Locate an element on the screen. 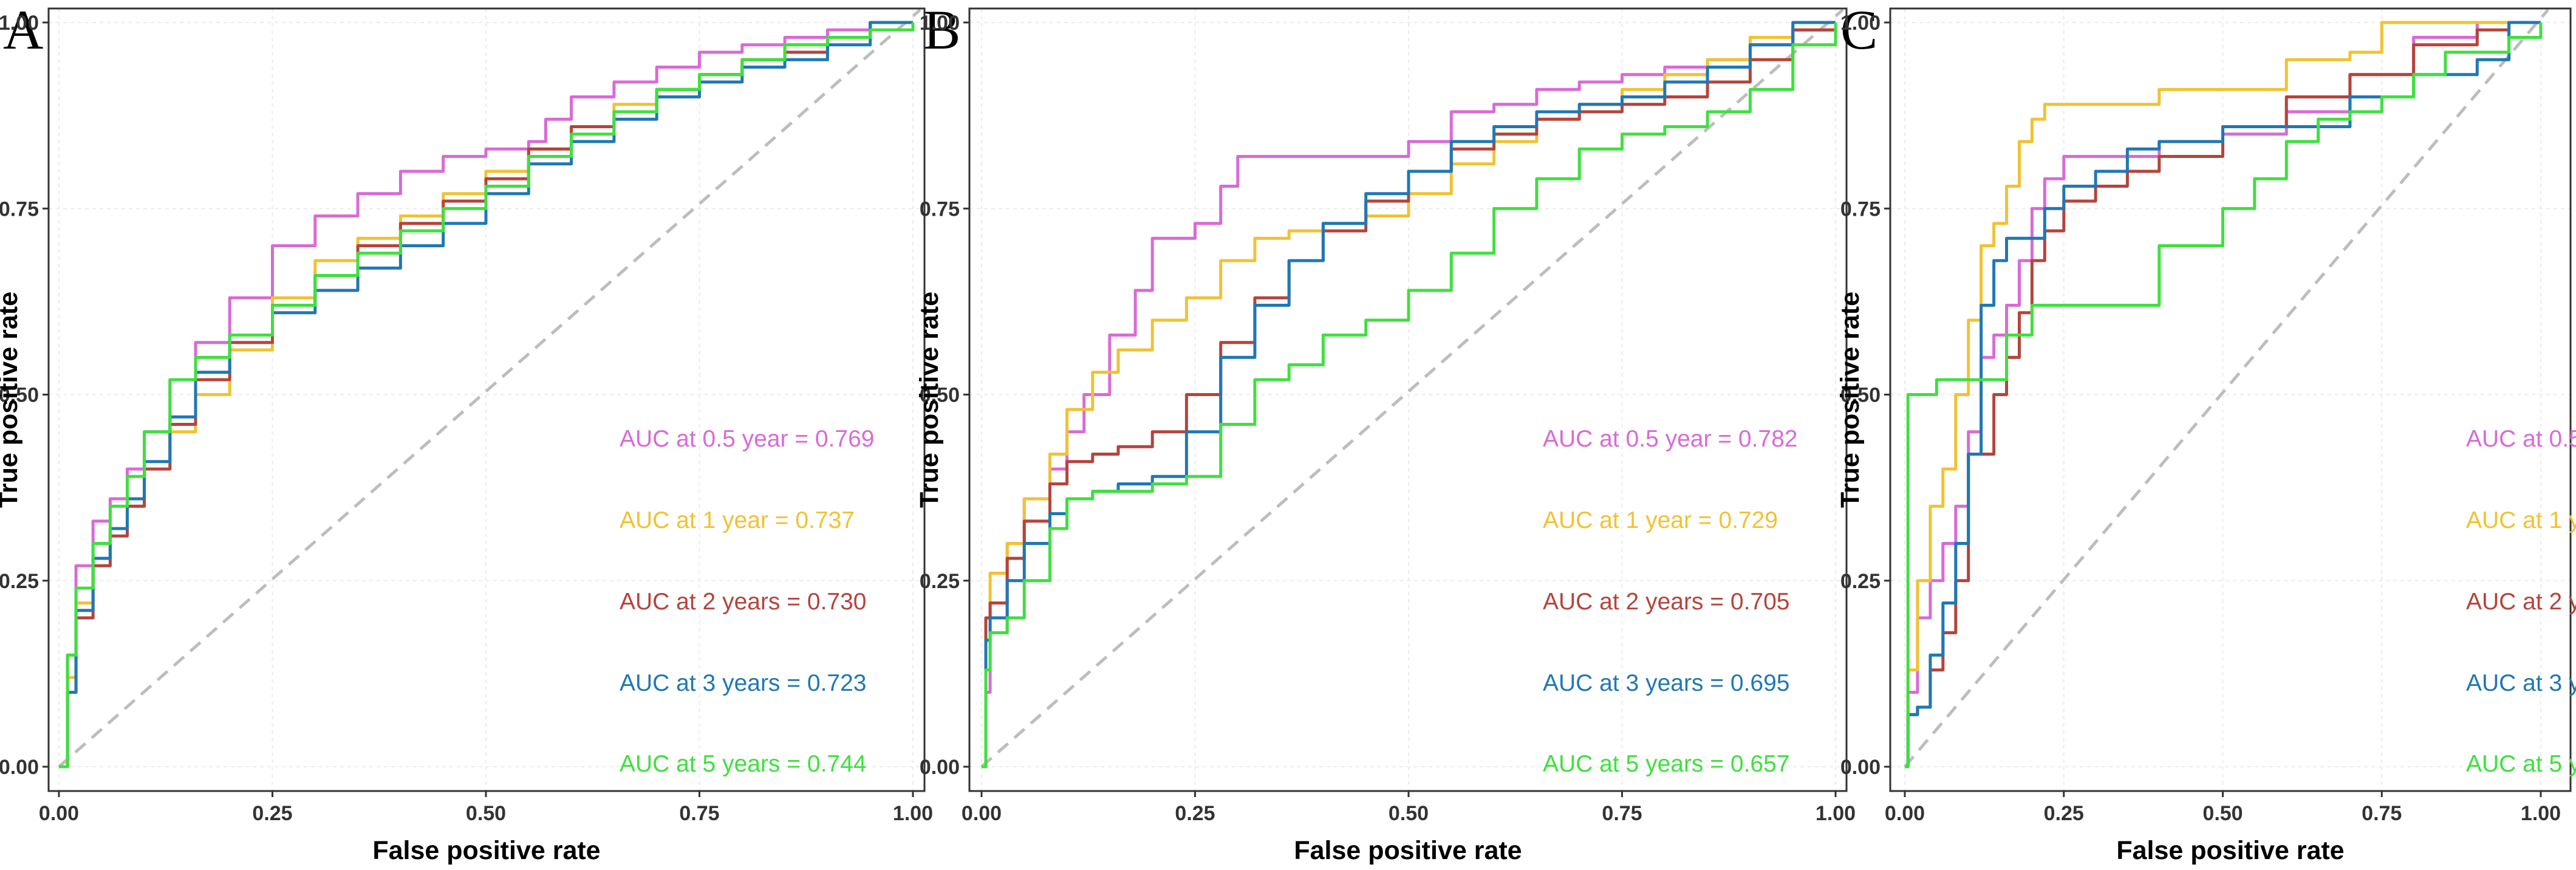  auc-label-series-3: AUC at 2 years = 0.705 is located at coordinates (1666, 602).